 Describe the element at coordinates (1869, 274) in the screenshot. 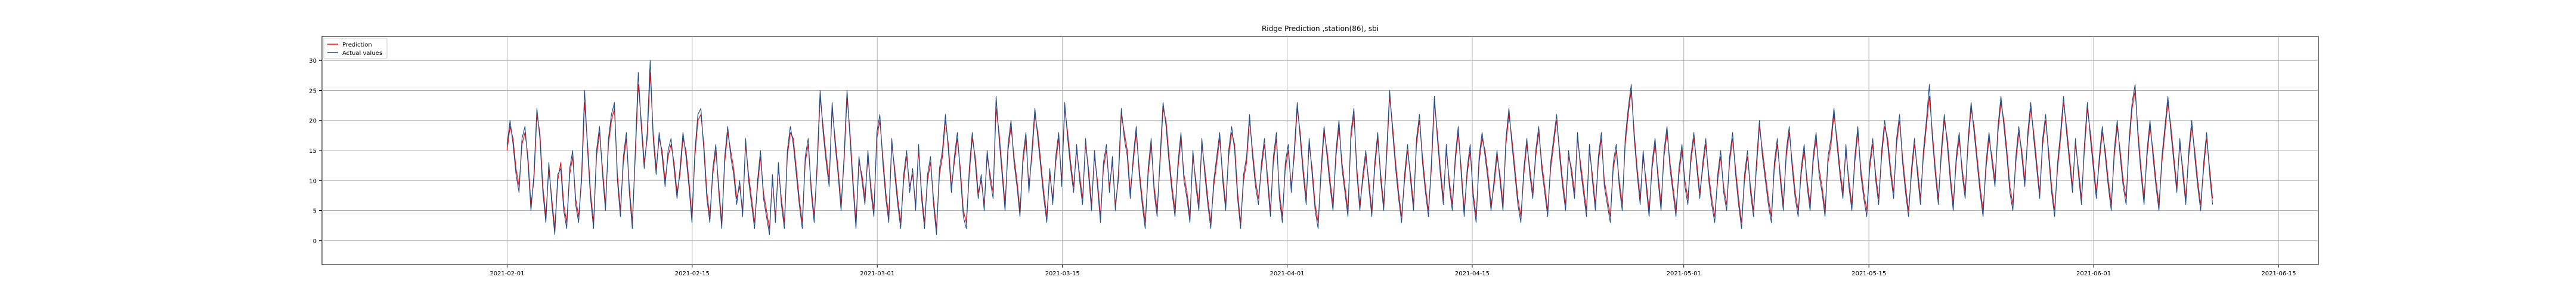

I see `x-tick-label: 2021-05-15` at that location.